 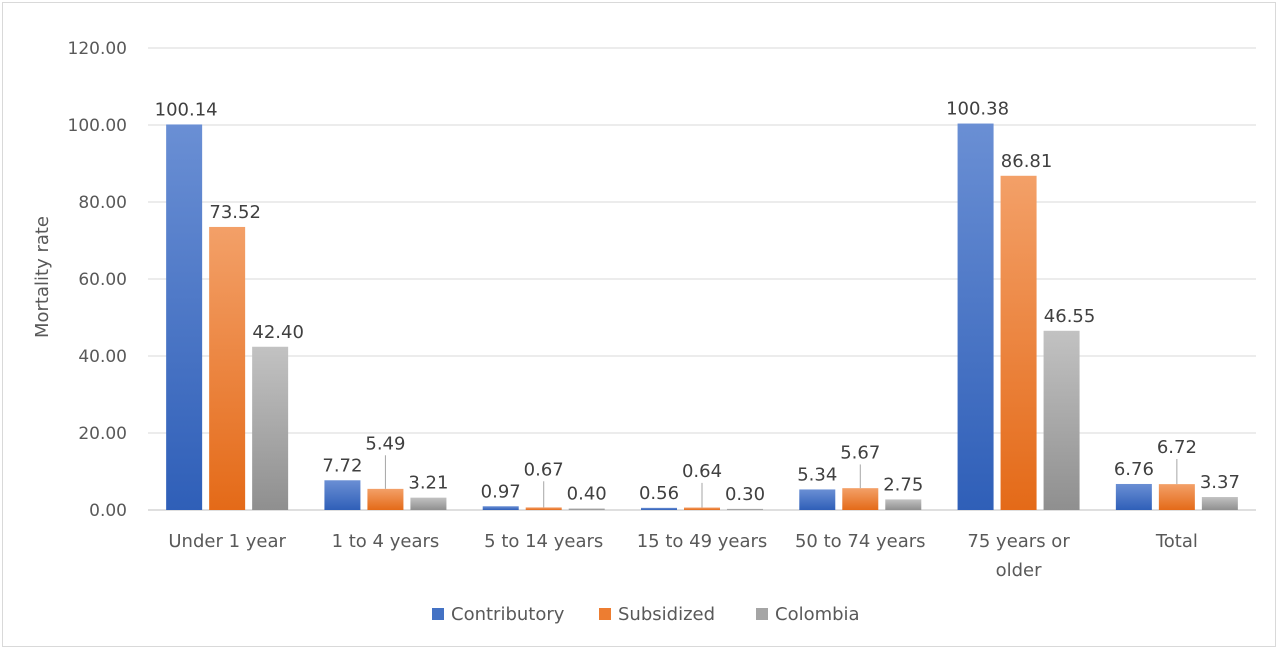 I want to click on data-label: 3.37, so click(x=1220, y=482).